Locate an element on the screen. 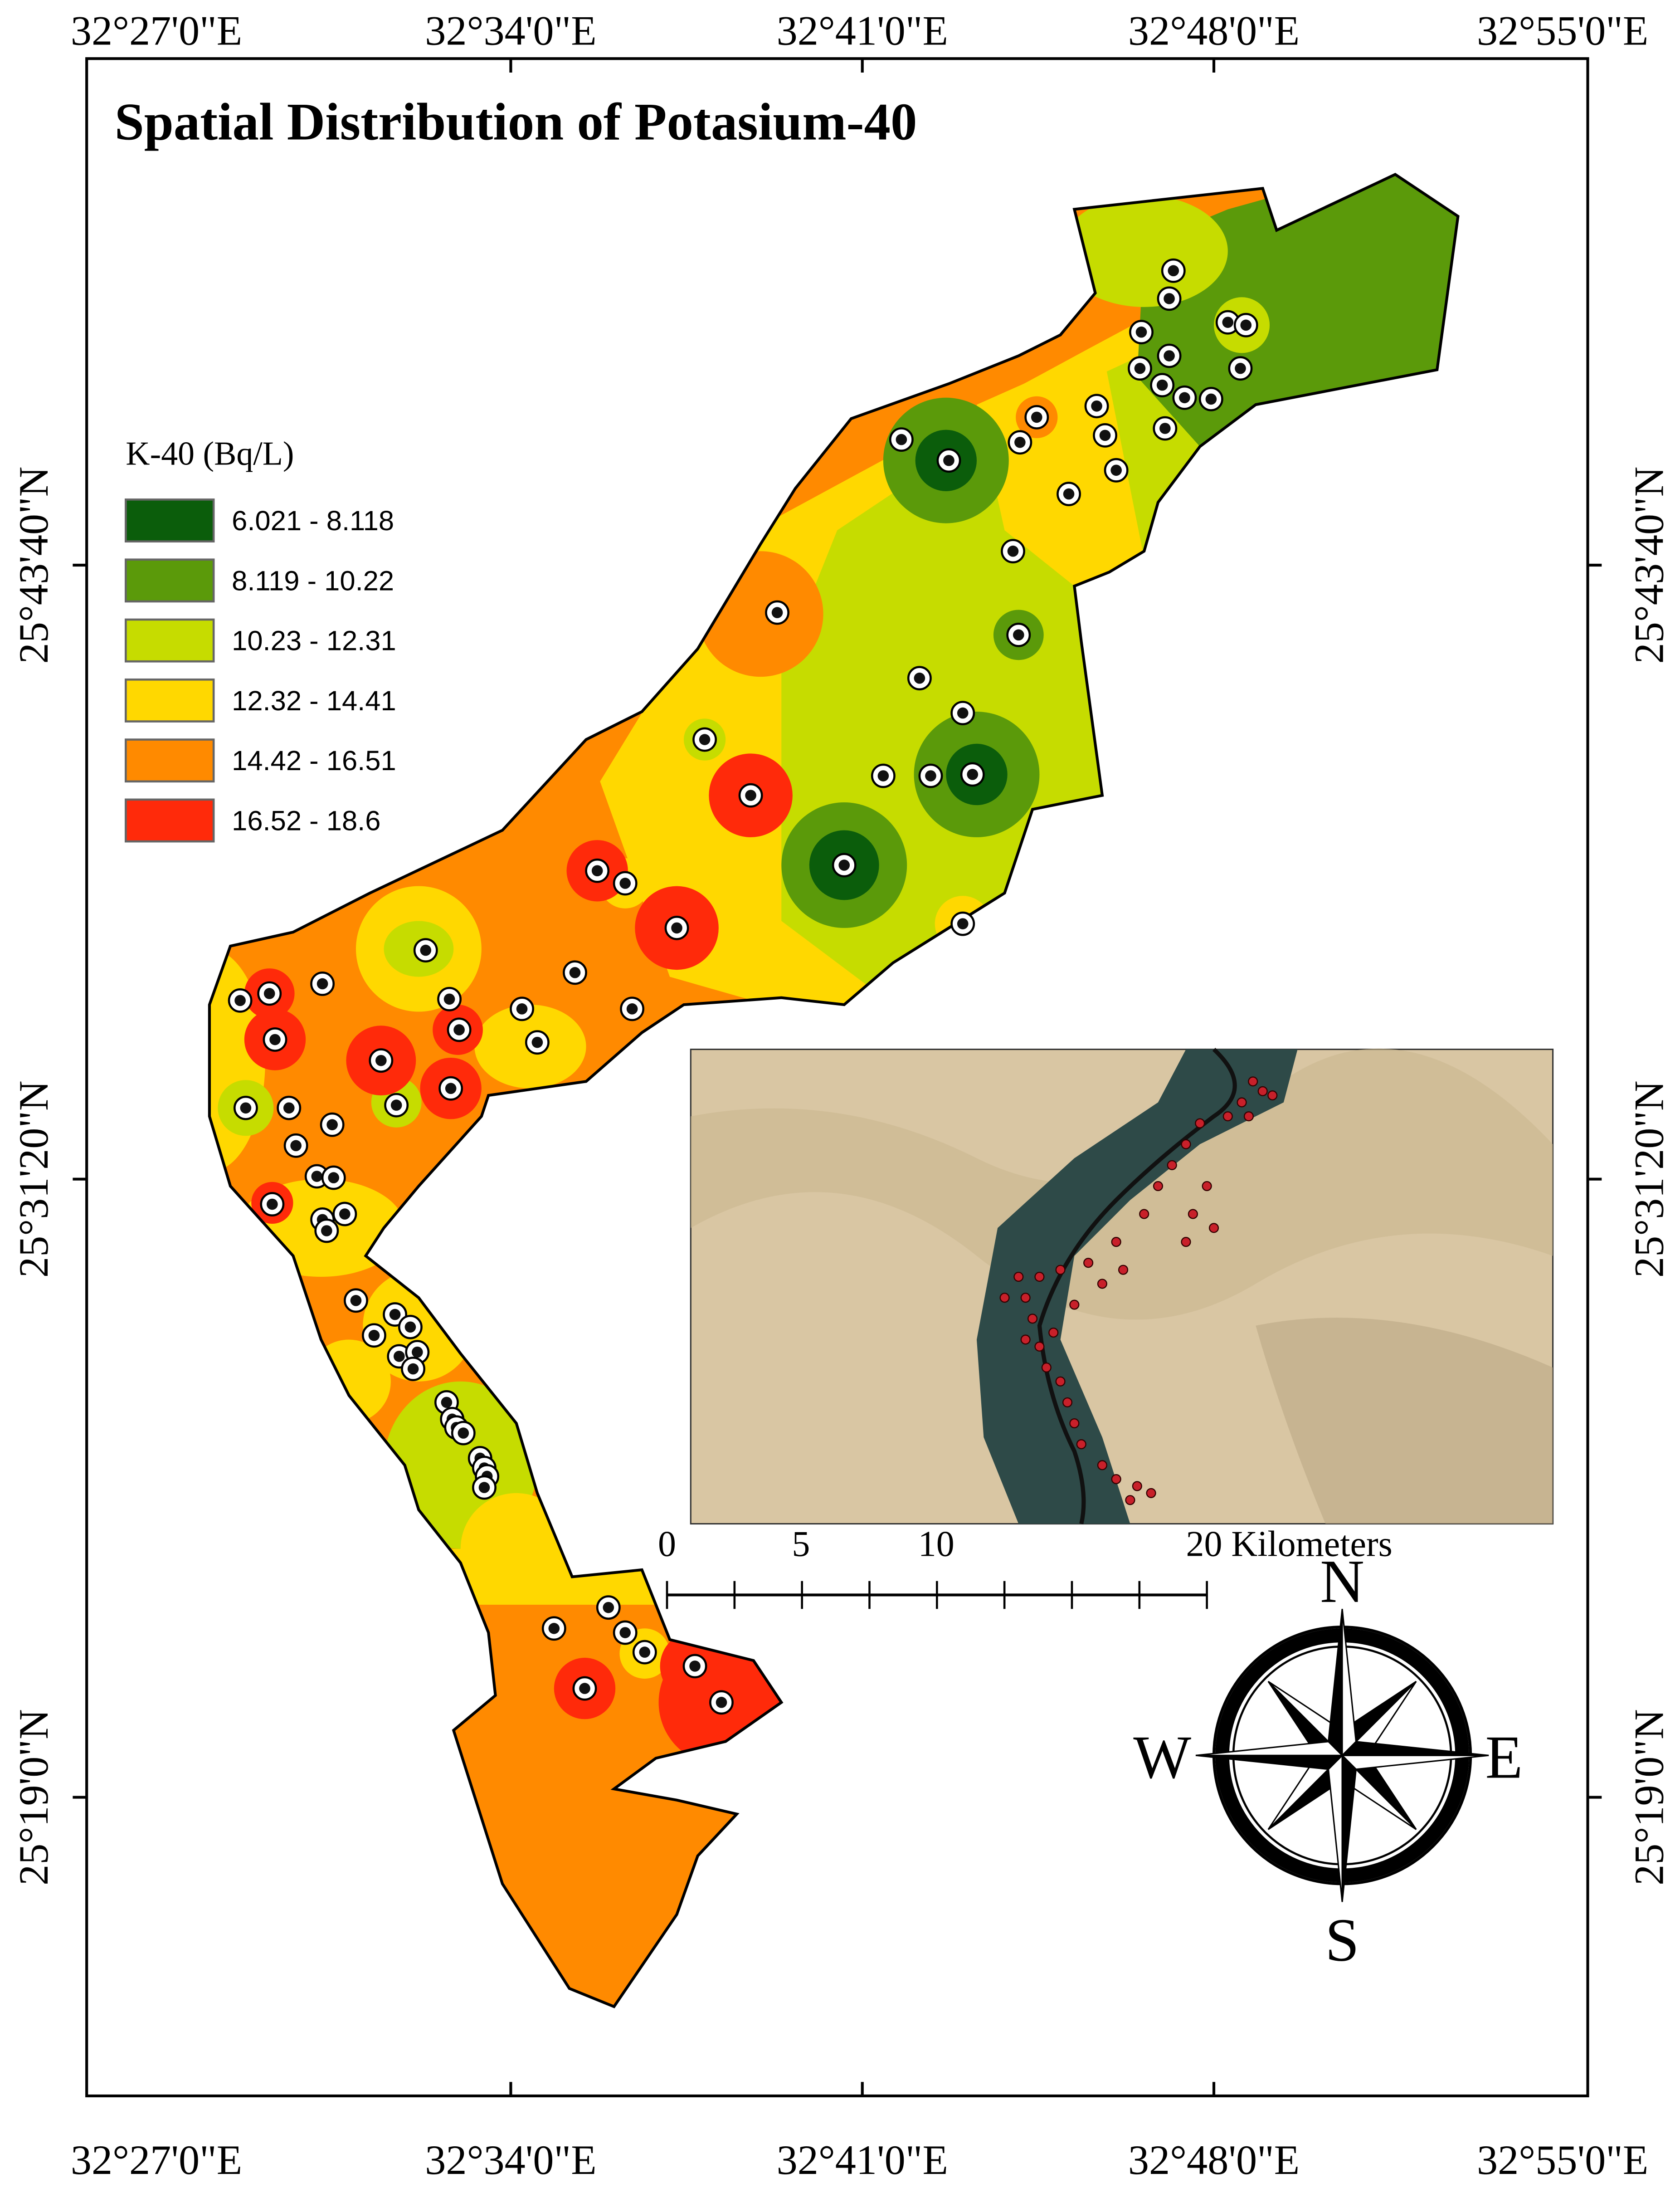 This screenshot has height=2188, width=1680. inset-terrain is located at coordinates (1404, 1421).